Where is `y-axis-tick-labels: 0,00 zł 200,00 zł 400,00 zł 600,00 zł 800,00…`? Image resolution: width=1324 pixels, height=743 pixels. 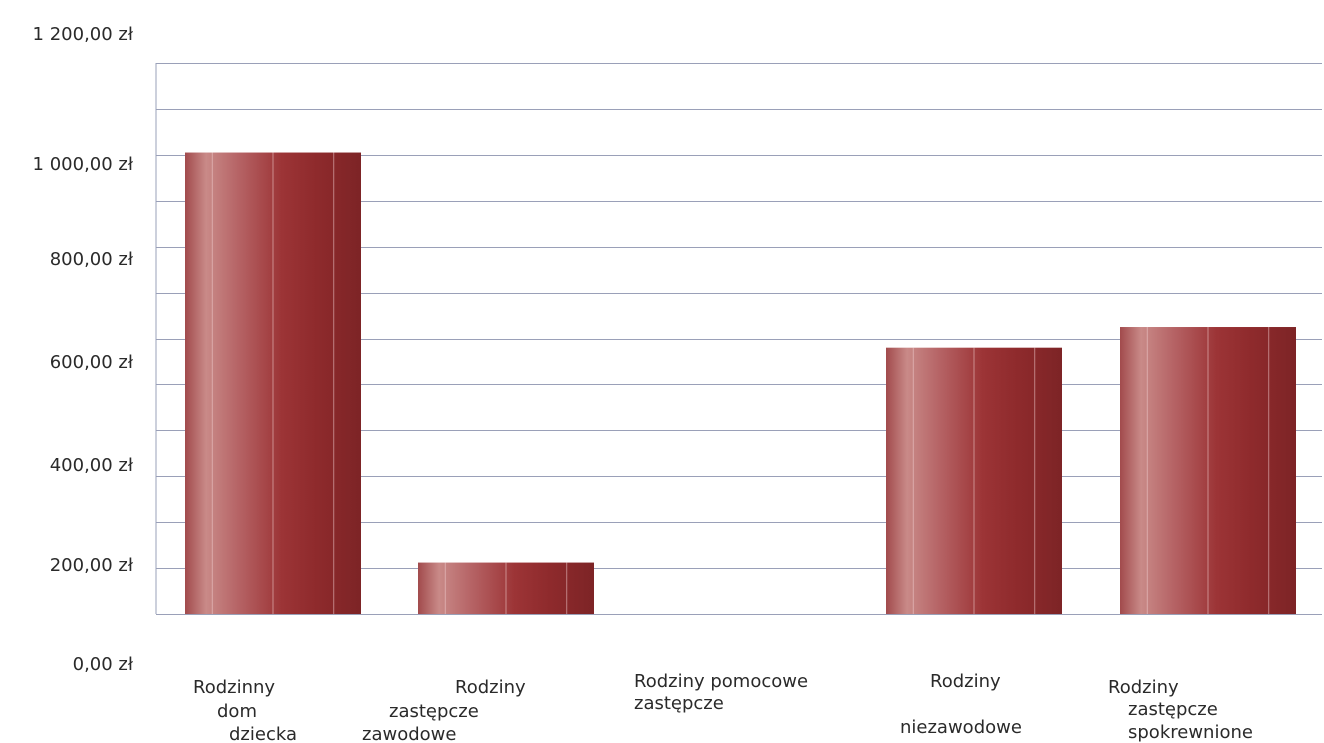 y-axis-tick-labels: 0,00 zł 200,00 zł 400,00 zł 600,00 zł 800,00… is located at coordinates (83, 349).